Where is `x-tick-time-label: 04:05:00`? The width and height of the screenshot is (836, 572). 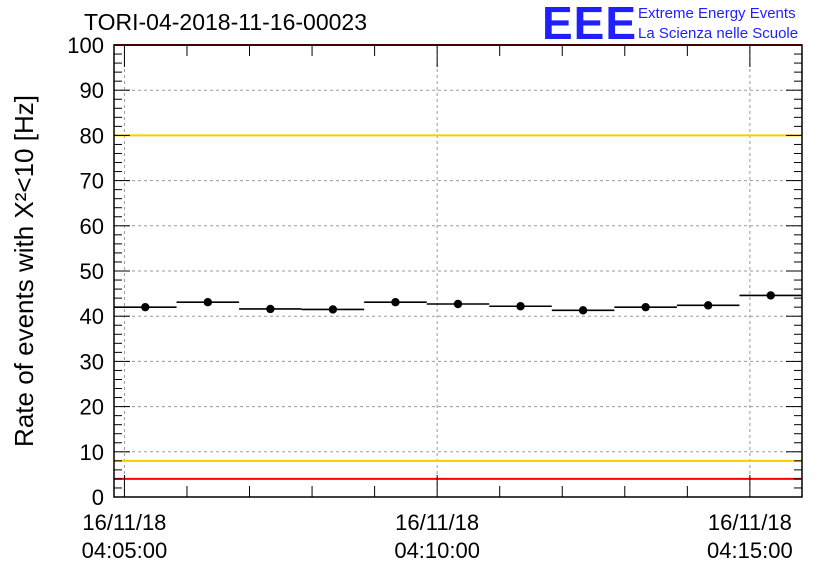 x-tick-time-label: 04:05:00 is located at coordinates (125, 550).